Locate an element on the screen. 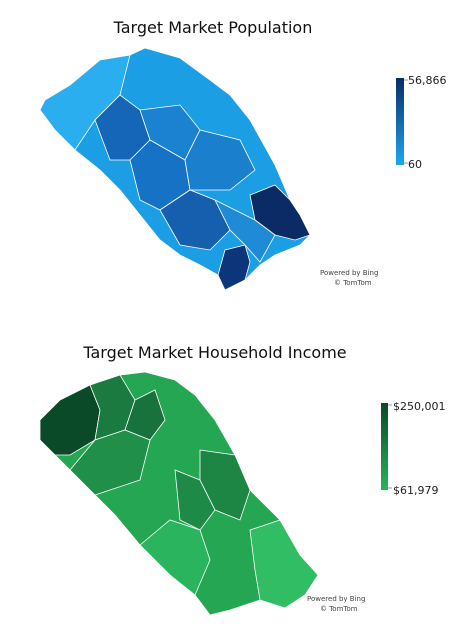 The height and width of the screenshot is (636, 471). legend-max: $250,001 is located at coordinates (419, 406).